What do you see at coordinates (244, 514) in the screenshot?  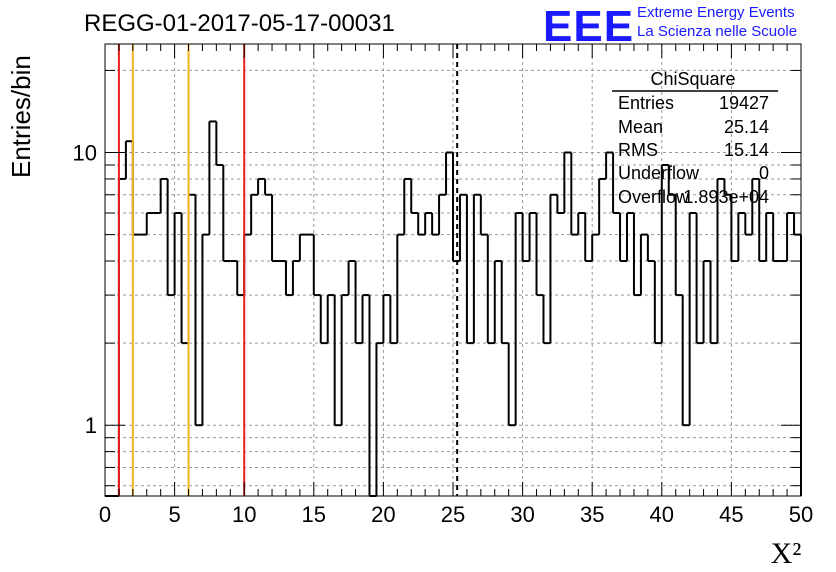 I see `x-tick-label: 10` at bounding box center [244, 514].